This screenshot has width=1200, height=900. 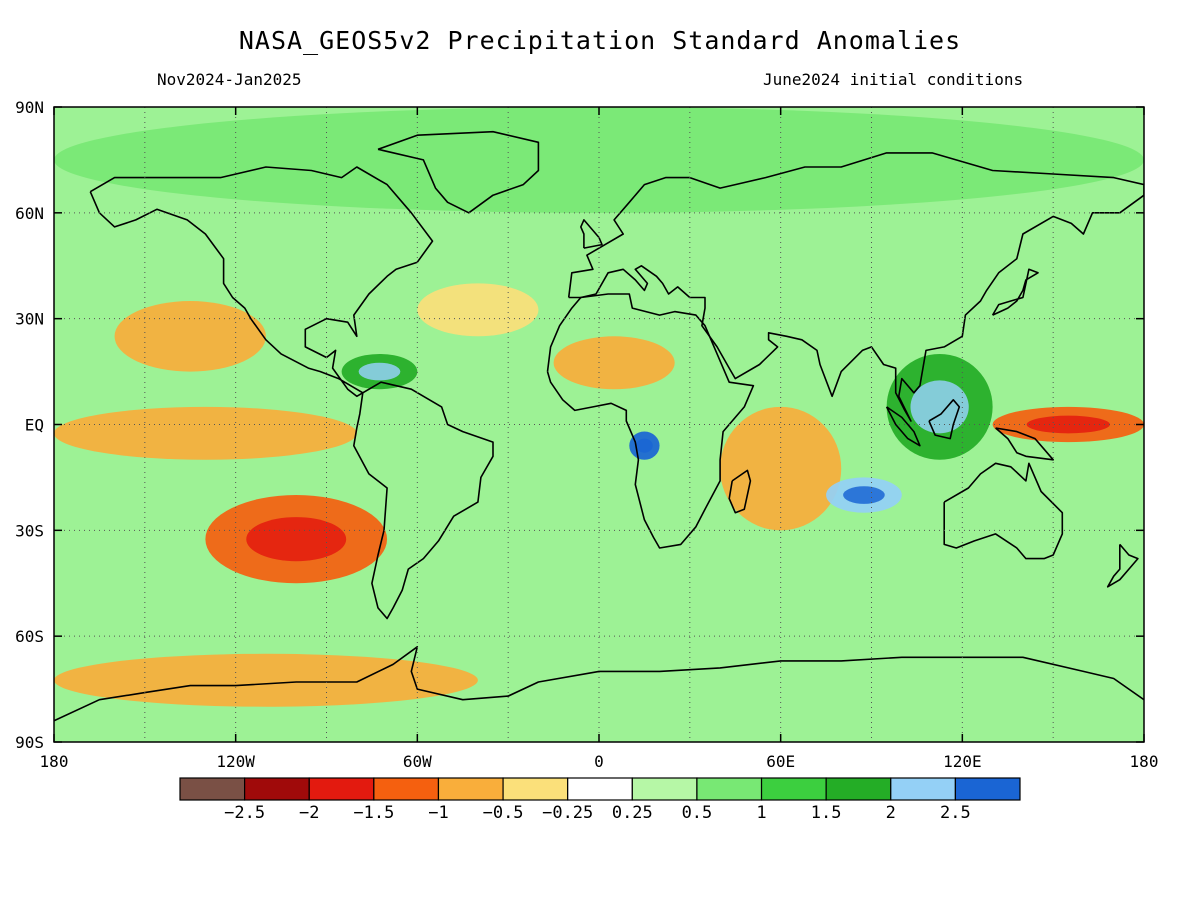 What do you see at coordinates (903, 426) in the screenshot?
I see `coastline-sumatra` at bounding box center [903, 426].